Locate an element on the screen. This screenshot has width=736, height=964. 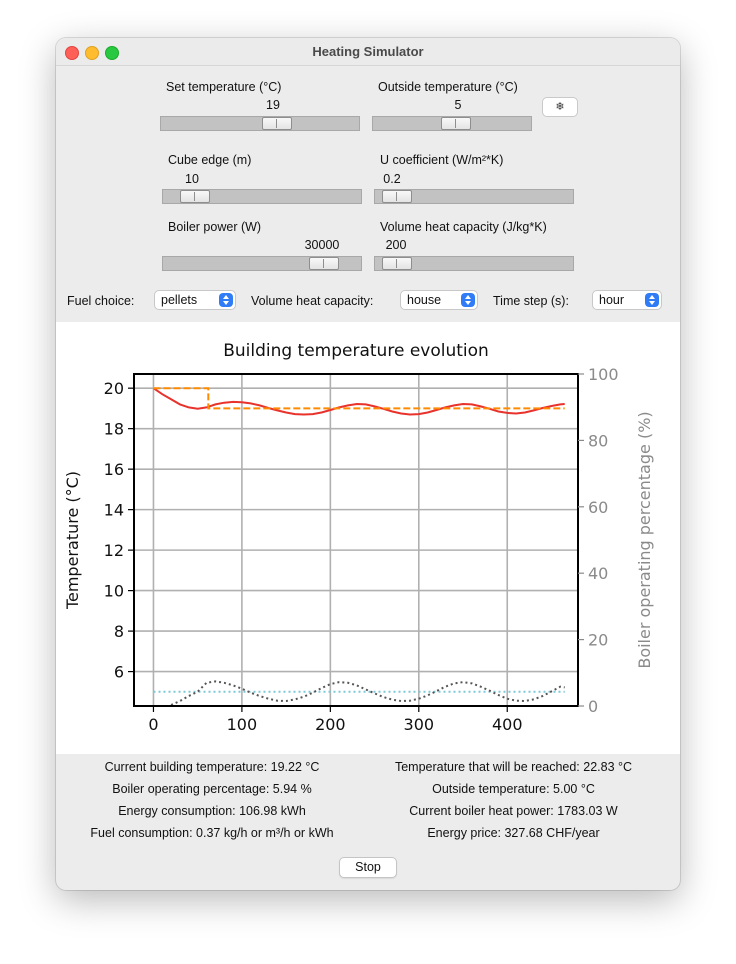
outside-temperature-slider is located at coordinates (452, 123).